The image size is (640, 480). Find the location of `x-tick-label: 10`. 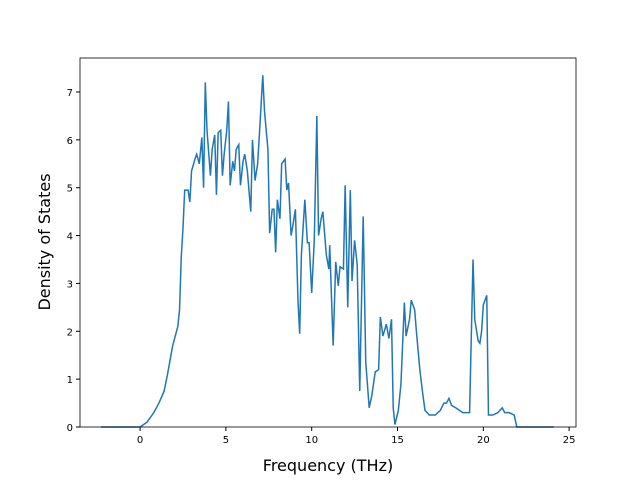

x-tick-label: 10 is located at coordinates (311, 440).